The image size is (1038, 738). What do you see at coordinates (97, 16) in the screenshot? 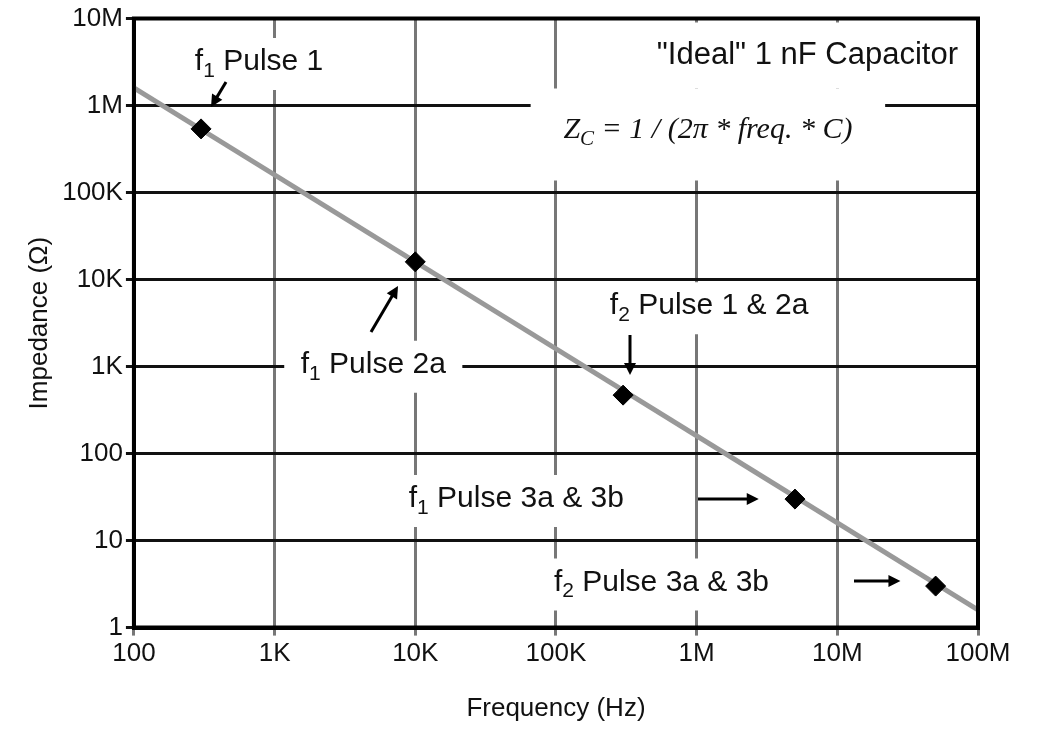
I see `y-tick-label: 10M` at bounding box center [97, 16].